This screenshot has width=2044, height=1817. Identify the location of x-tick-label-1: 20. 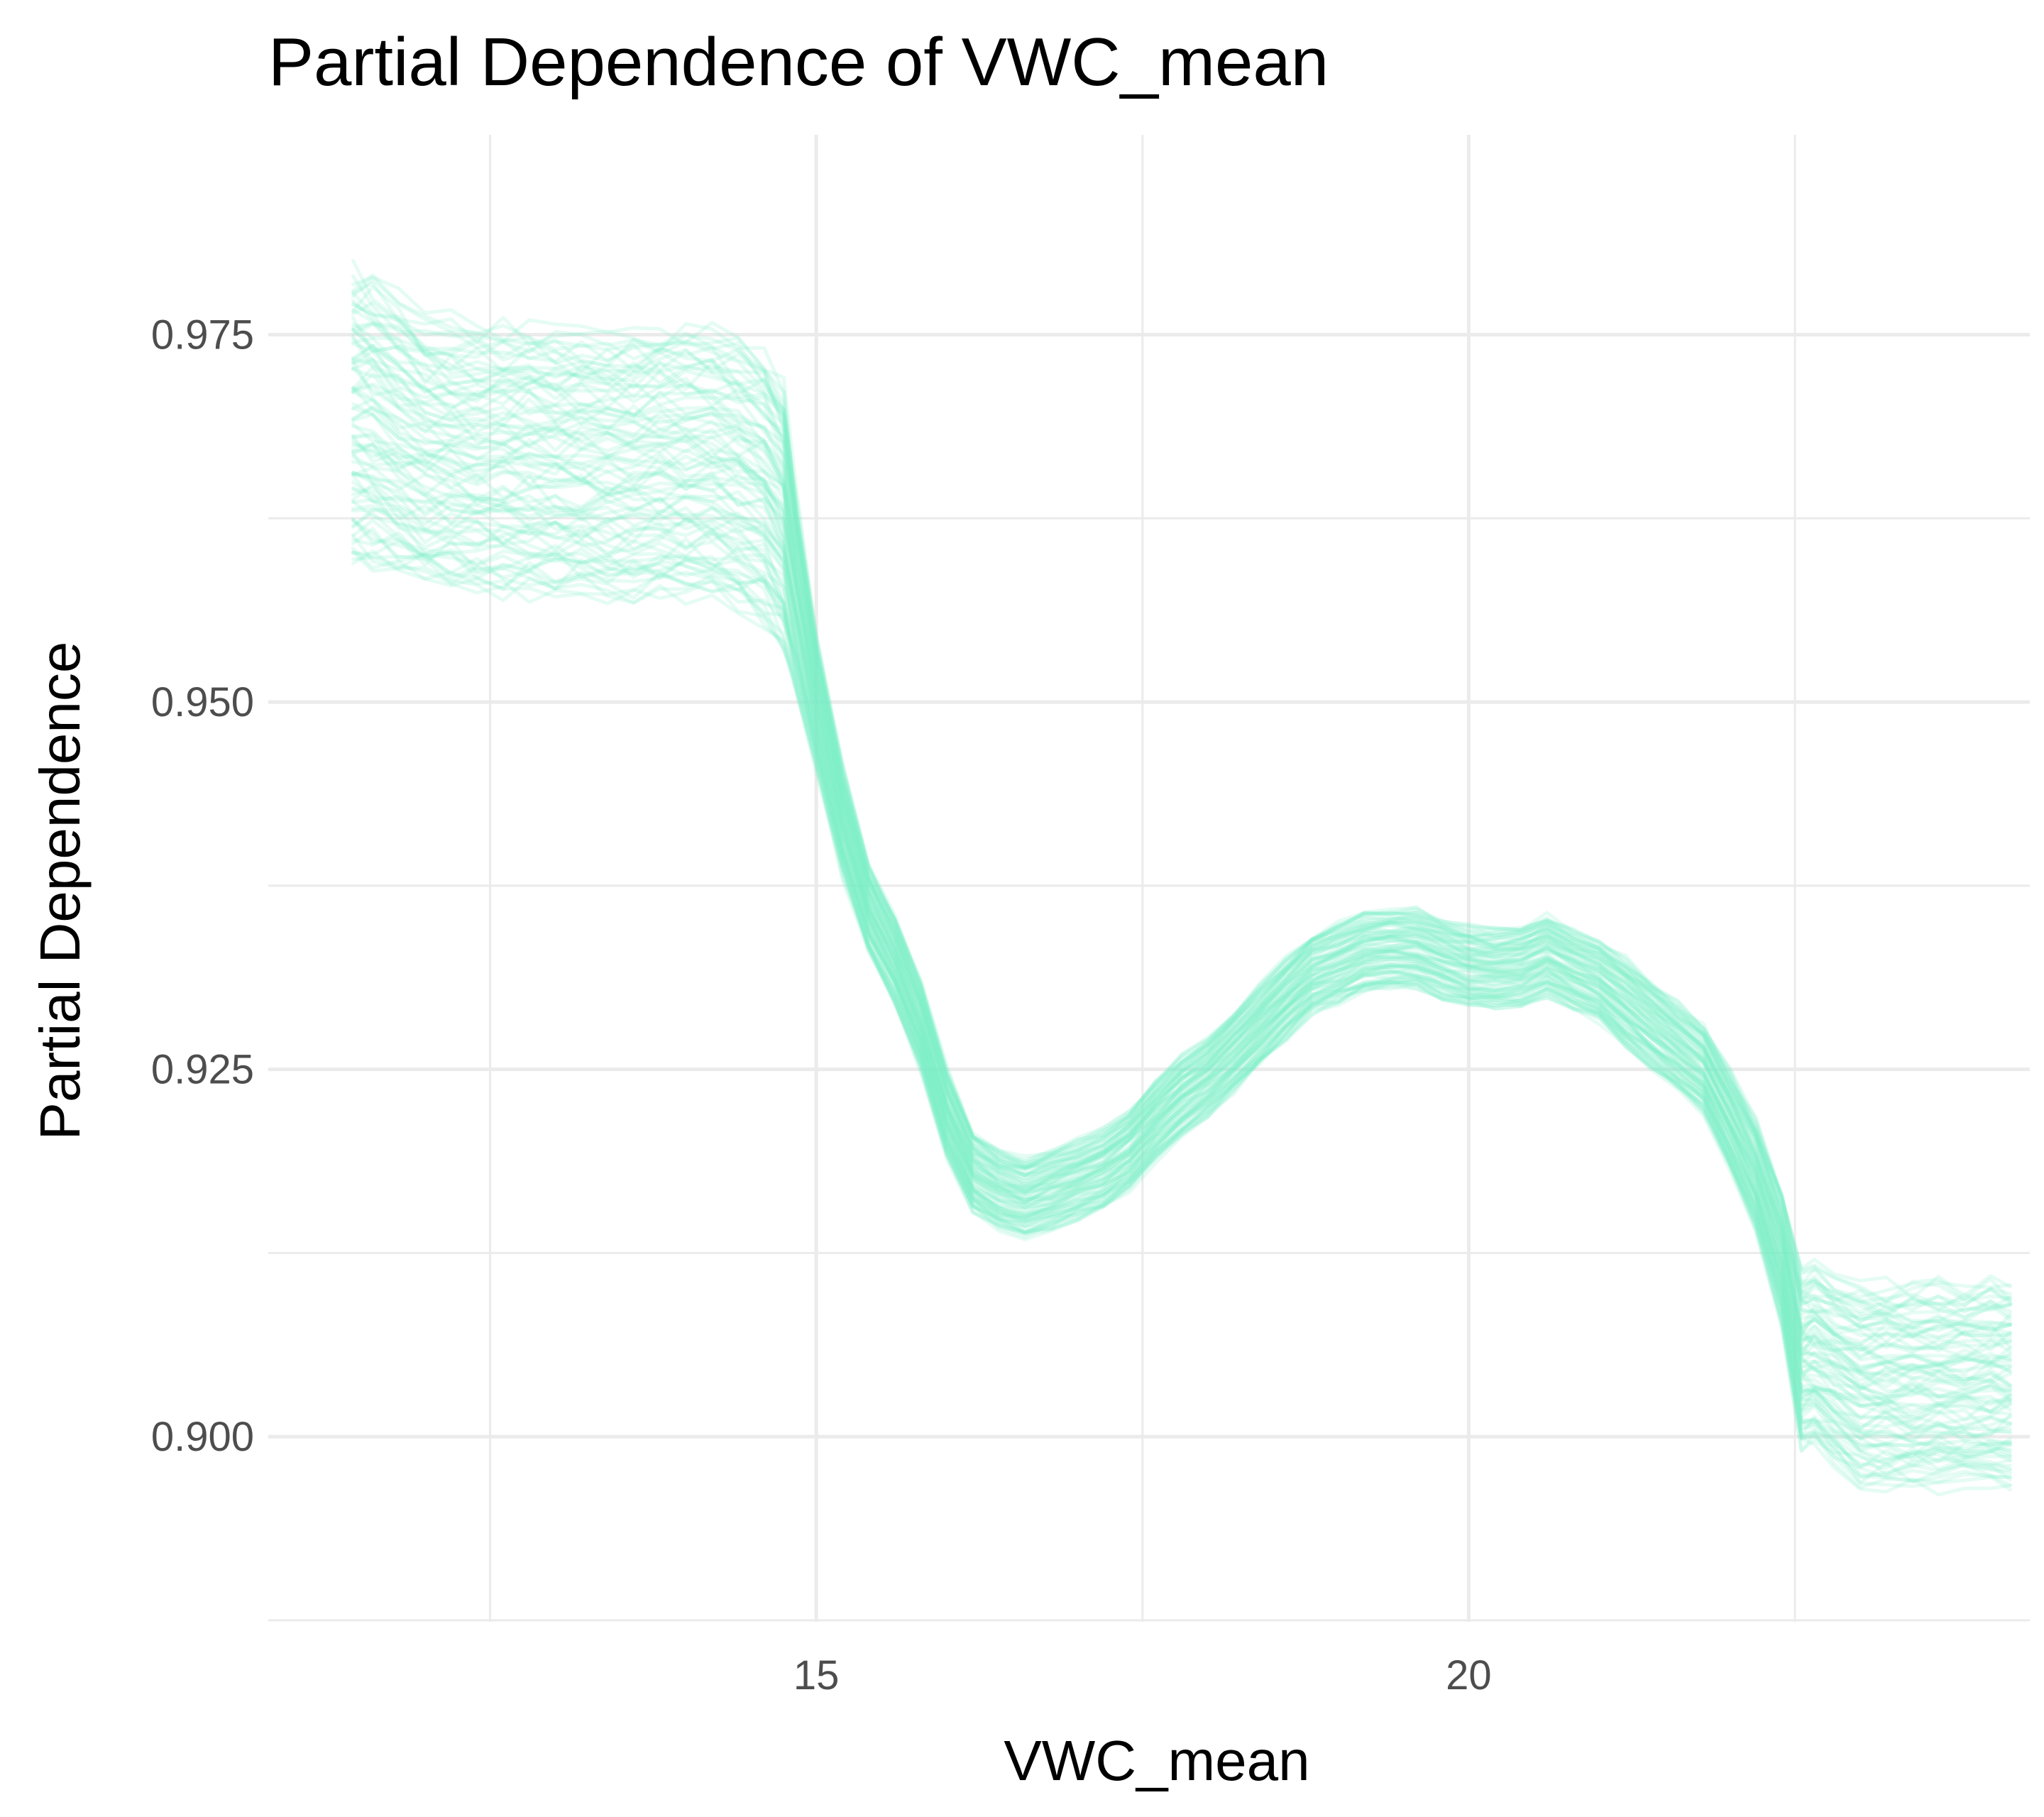
(1469, 1675).